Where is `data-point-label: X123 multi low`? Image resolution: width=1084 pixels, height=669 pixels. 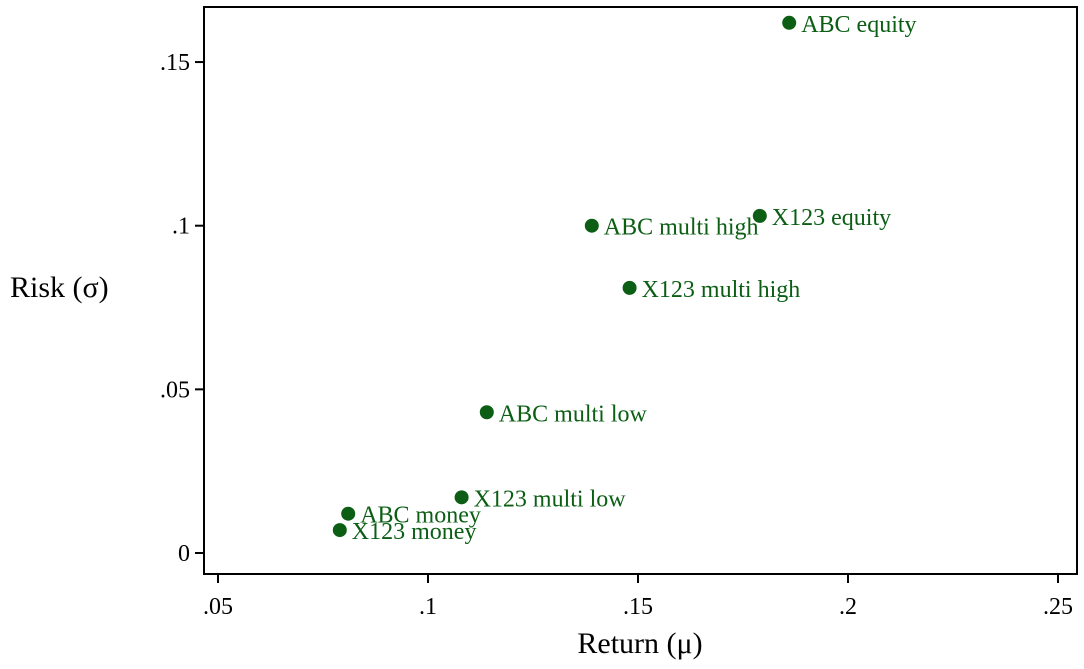
data-point-label: X123 multi low is located at coordinates (550, 499).